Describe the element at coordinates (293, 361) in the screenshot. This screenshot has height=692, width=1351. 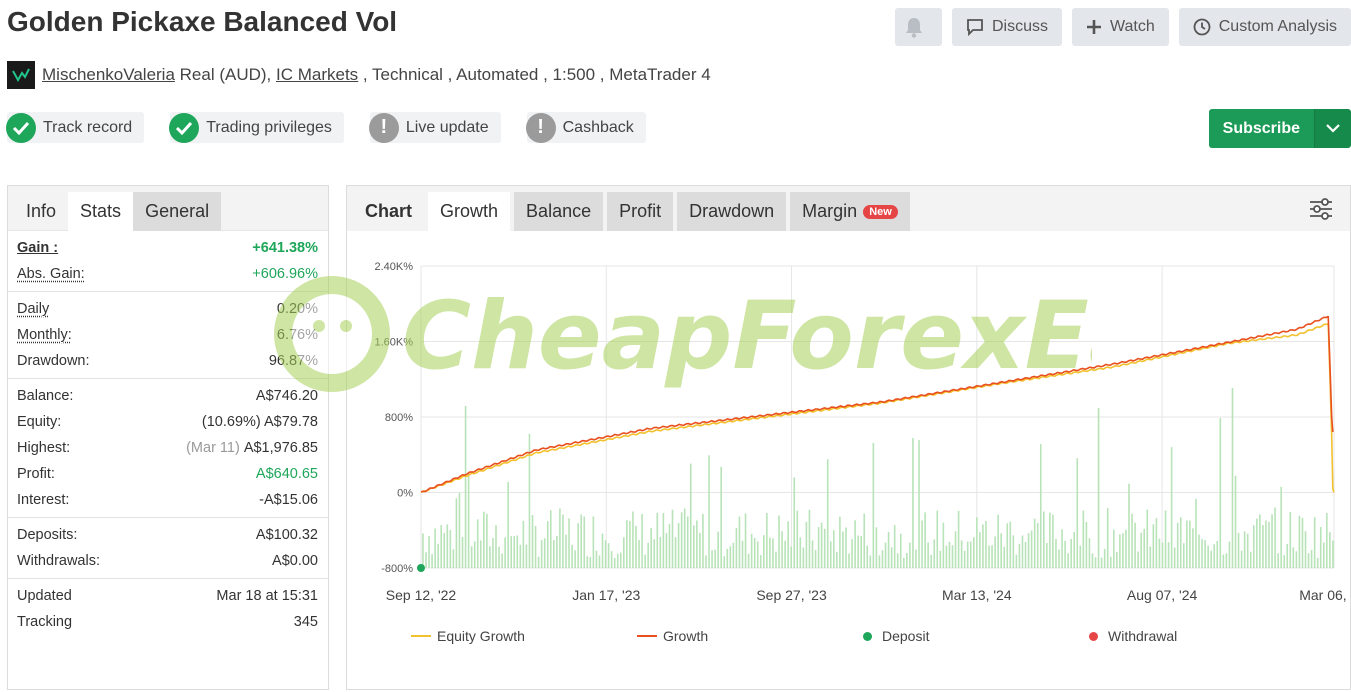
I see `stat-value: 96.87%` at that location.